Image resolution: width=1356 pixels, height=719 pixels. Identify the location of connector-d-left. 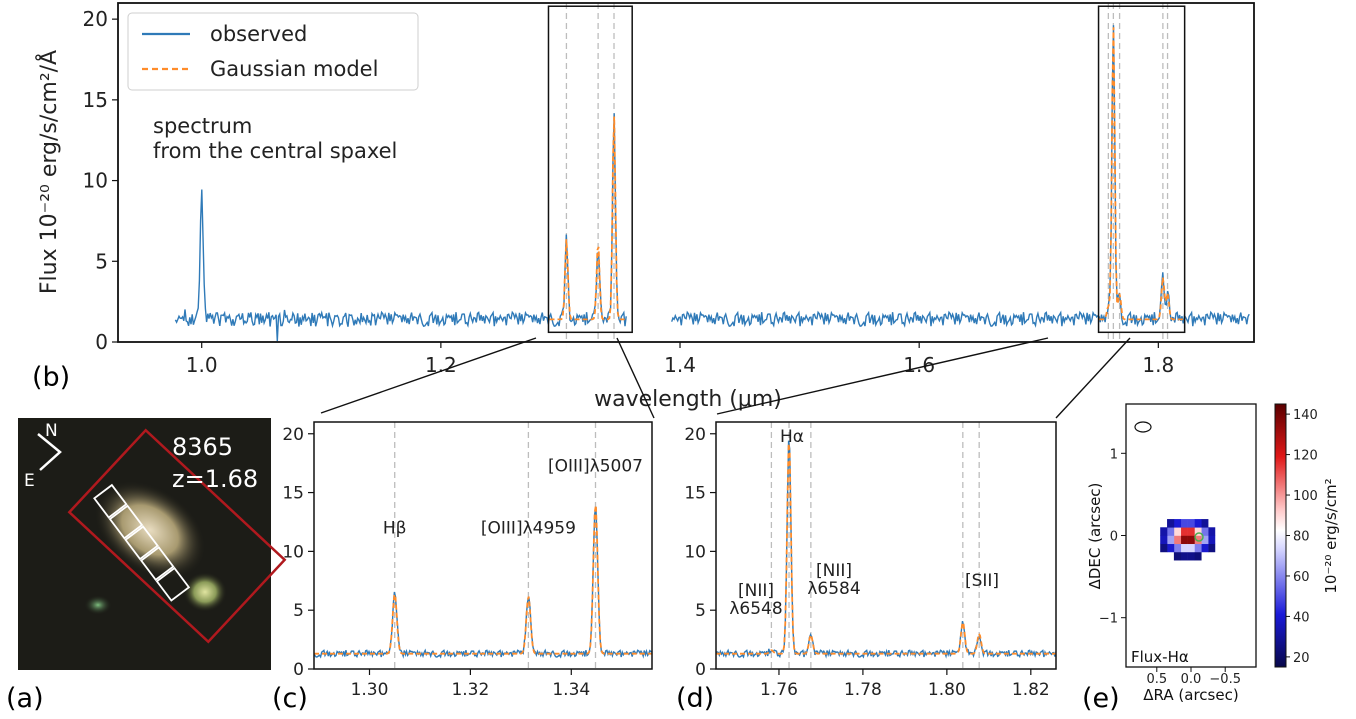
(882, 376).